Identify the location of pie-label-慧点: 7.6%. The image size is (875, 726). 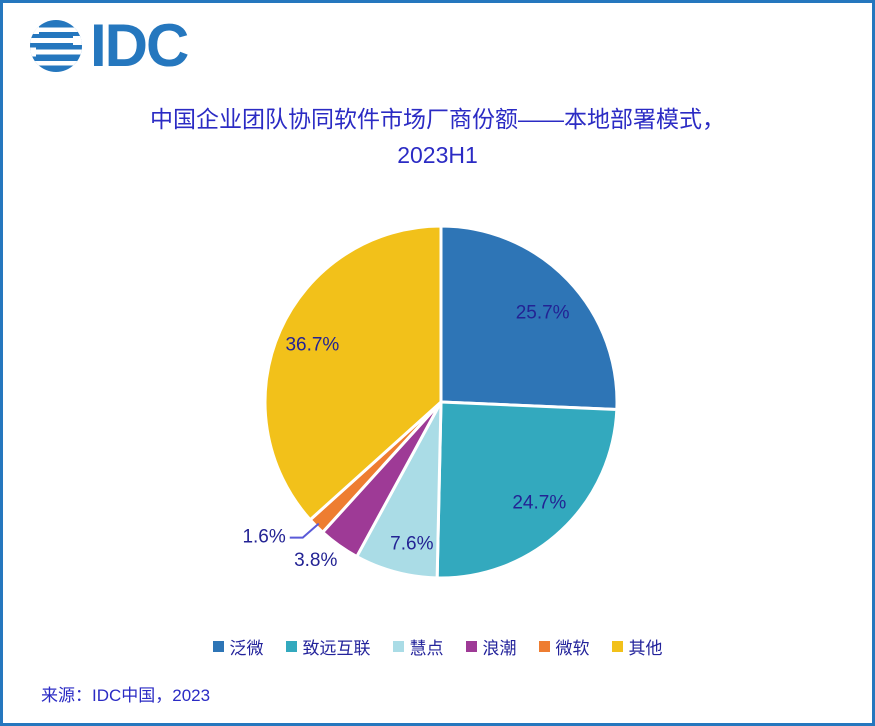
(411, 543).